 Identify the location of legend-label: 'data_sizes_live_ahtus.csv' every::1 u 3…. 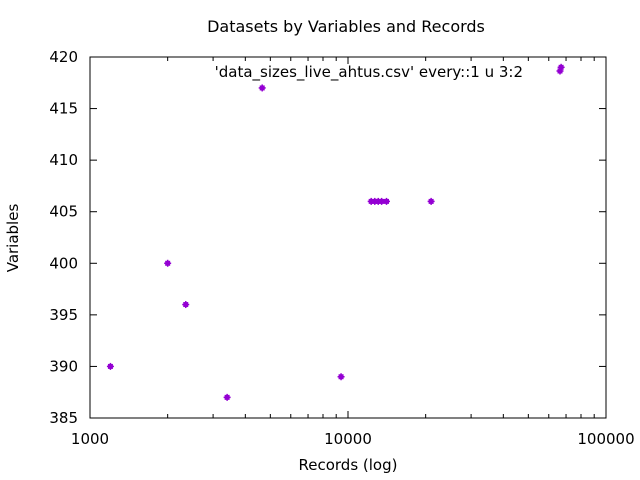
(369, 72).